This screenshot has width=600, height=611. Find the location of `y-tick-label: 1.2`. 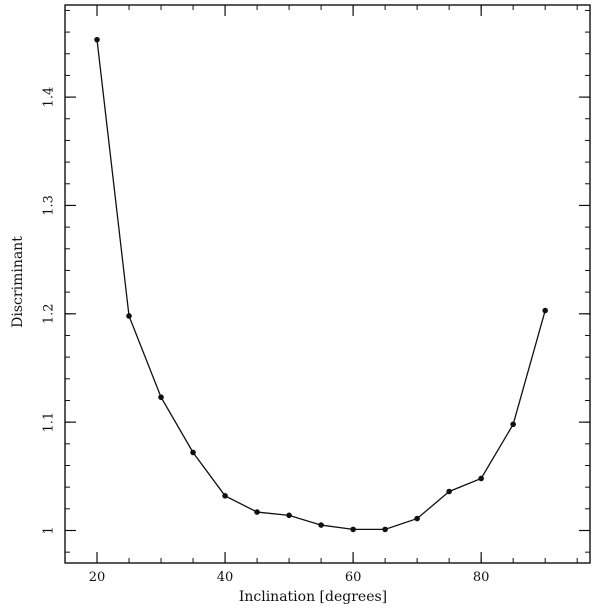

y-tick-label: 1.2 is located at coordinates (49, 313).